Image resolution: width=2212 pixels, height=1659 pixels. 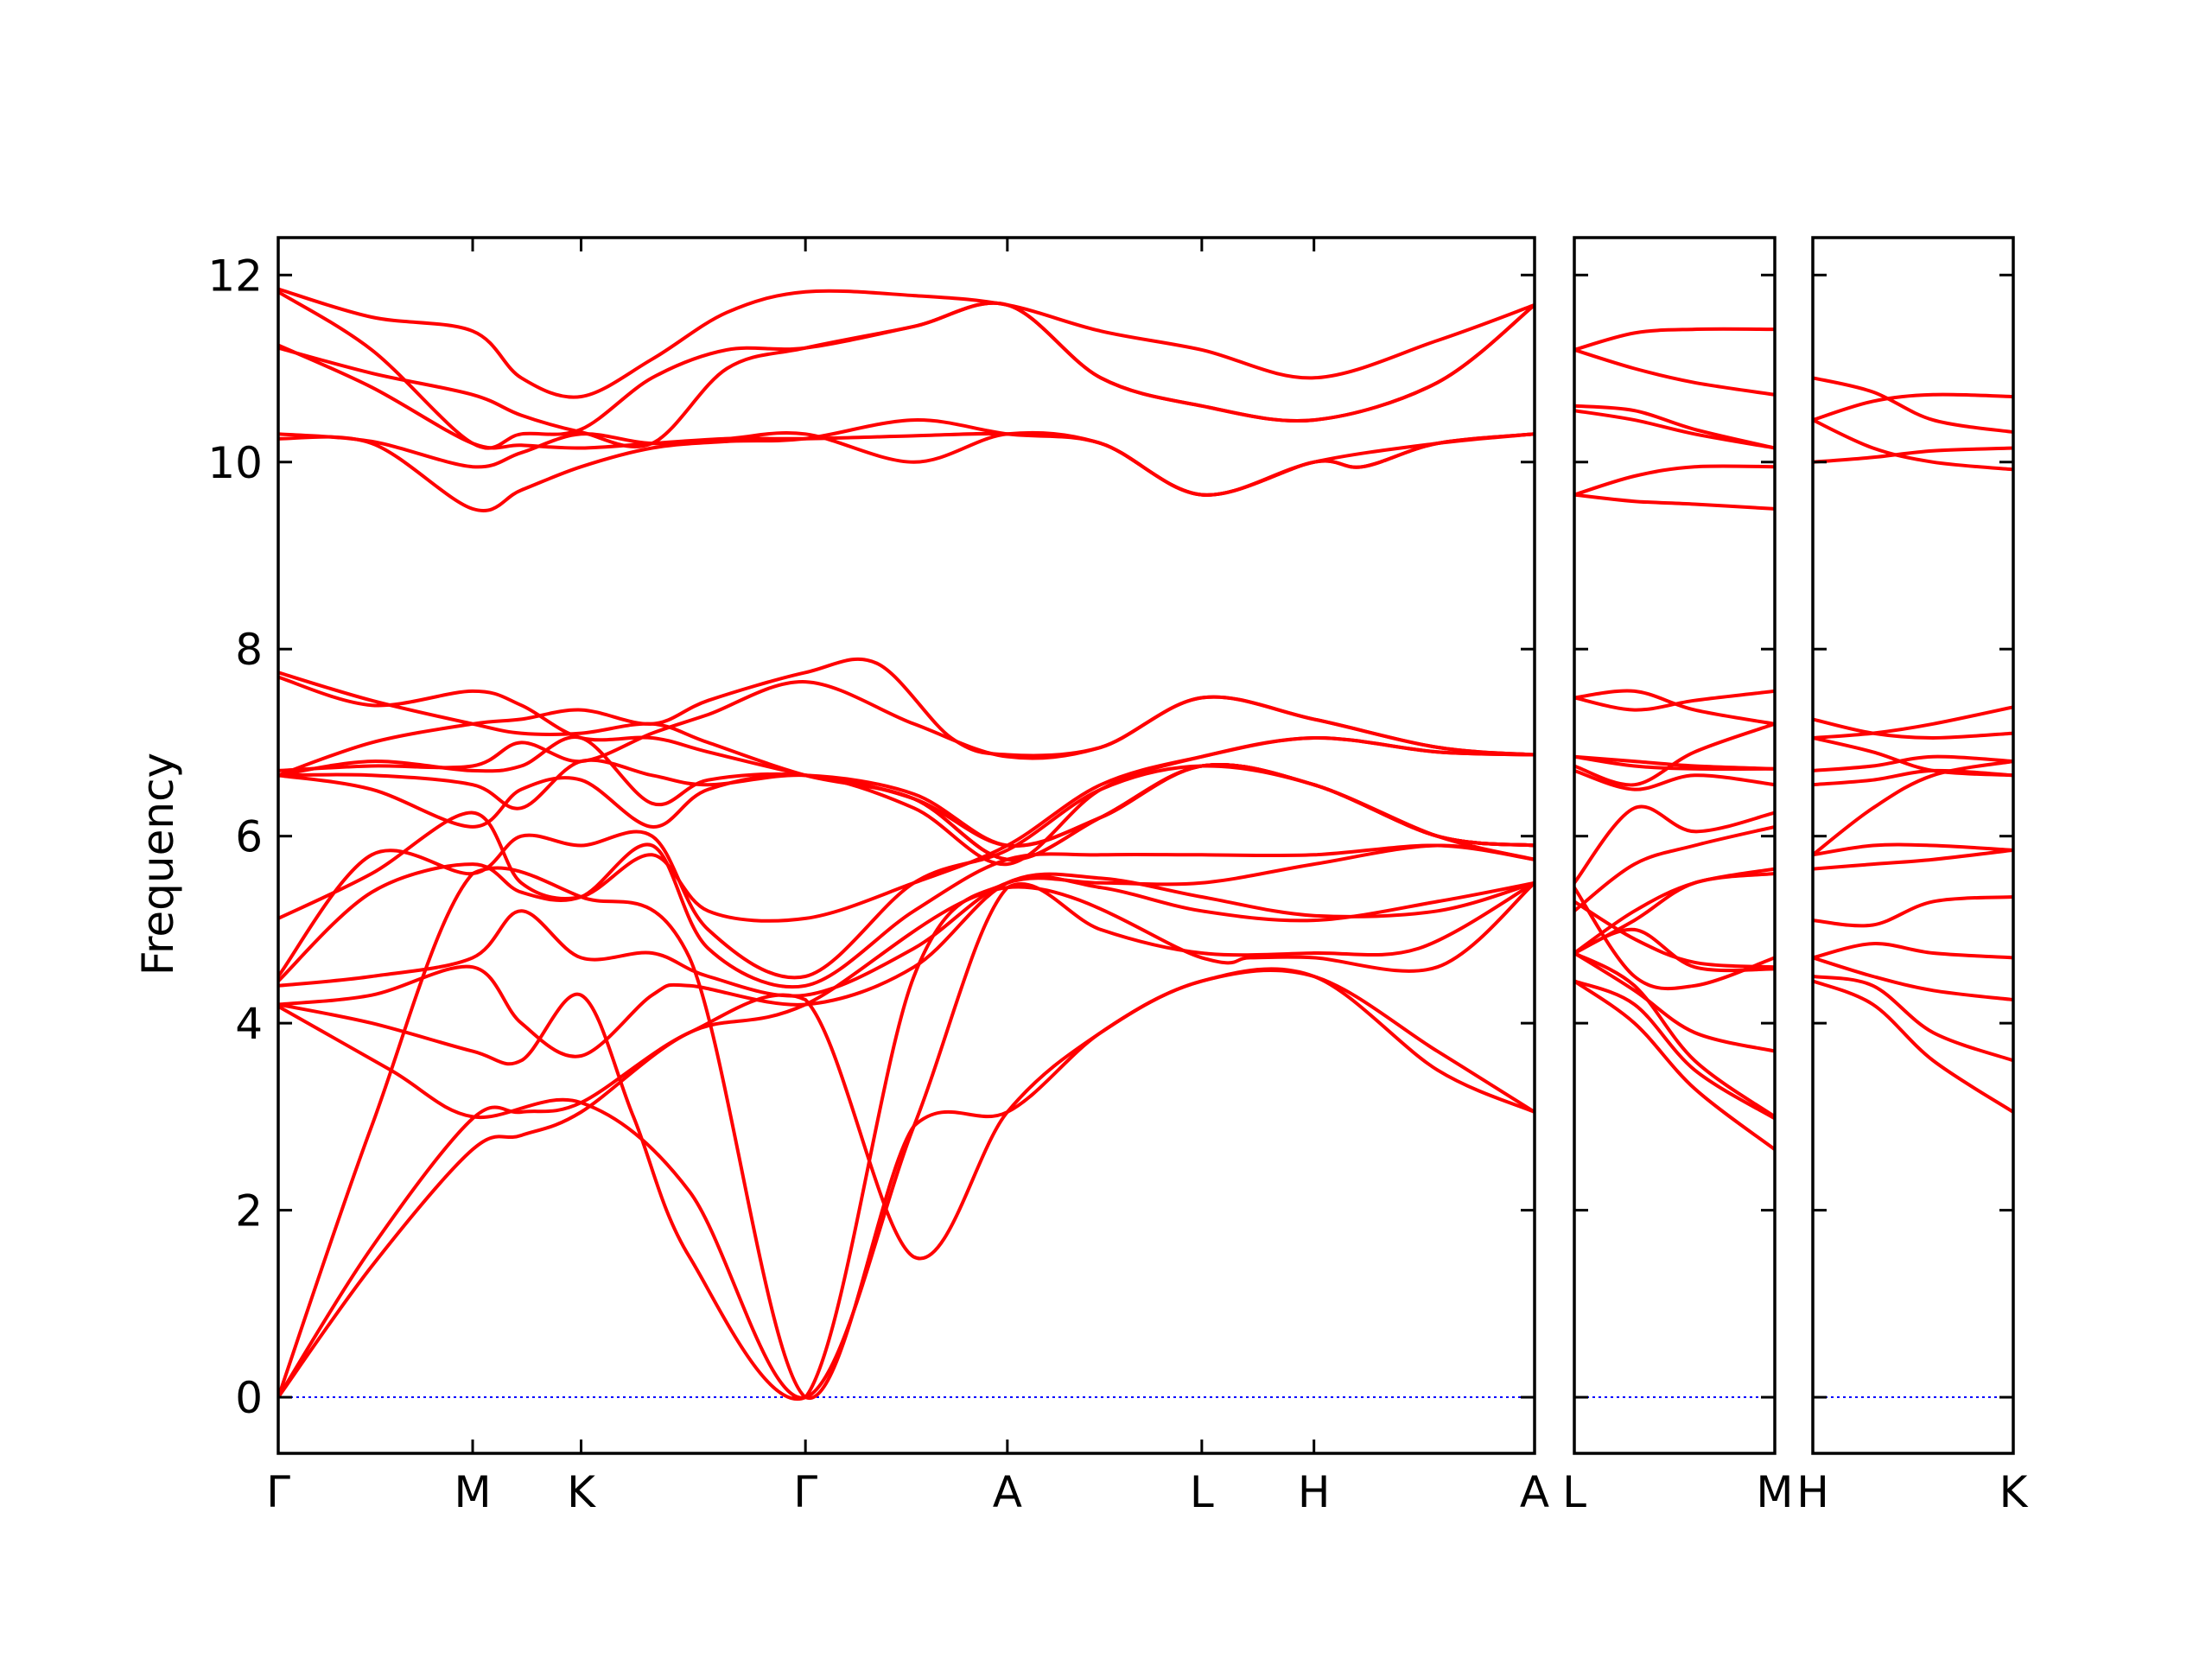 What do you see at coordinates (249, 1024) in the screenshot?
I see `y-tick-label: 4` at bounding box center [249, 1024].